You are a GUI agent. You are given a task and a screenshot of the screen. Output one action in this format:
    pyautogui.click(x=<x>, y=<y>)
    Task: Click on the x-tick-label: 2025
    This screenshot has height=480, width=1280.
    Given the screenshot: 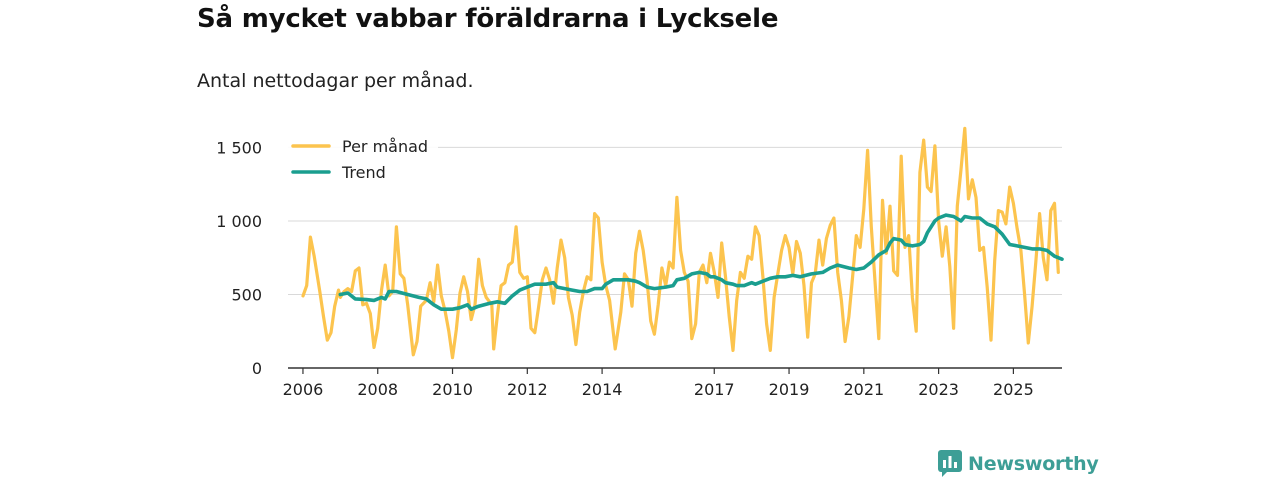 What is the action you would take?
    pyautogui.click(x=1013, y=389)
    